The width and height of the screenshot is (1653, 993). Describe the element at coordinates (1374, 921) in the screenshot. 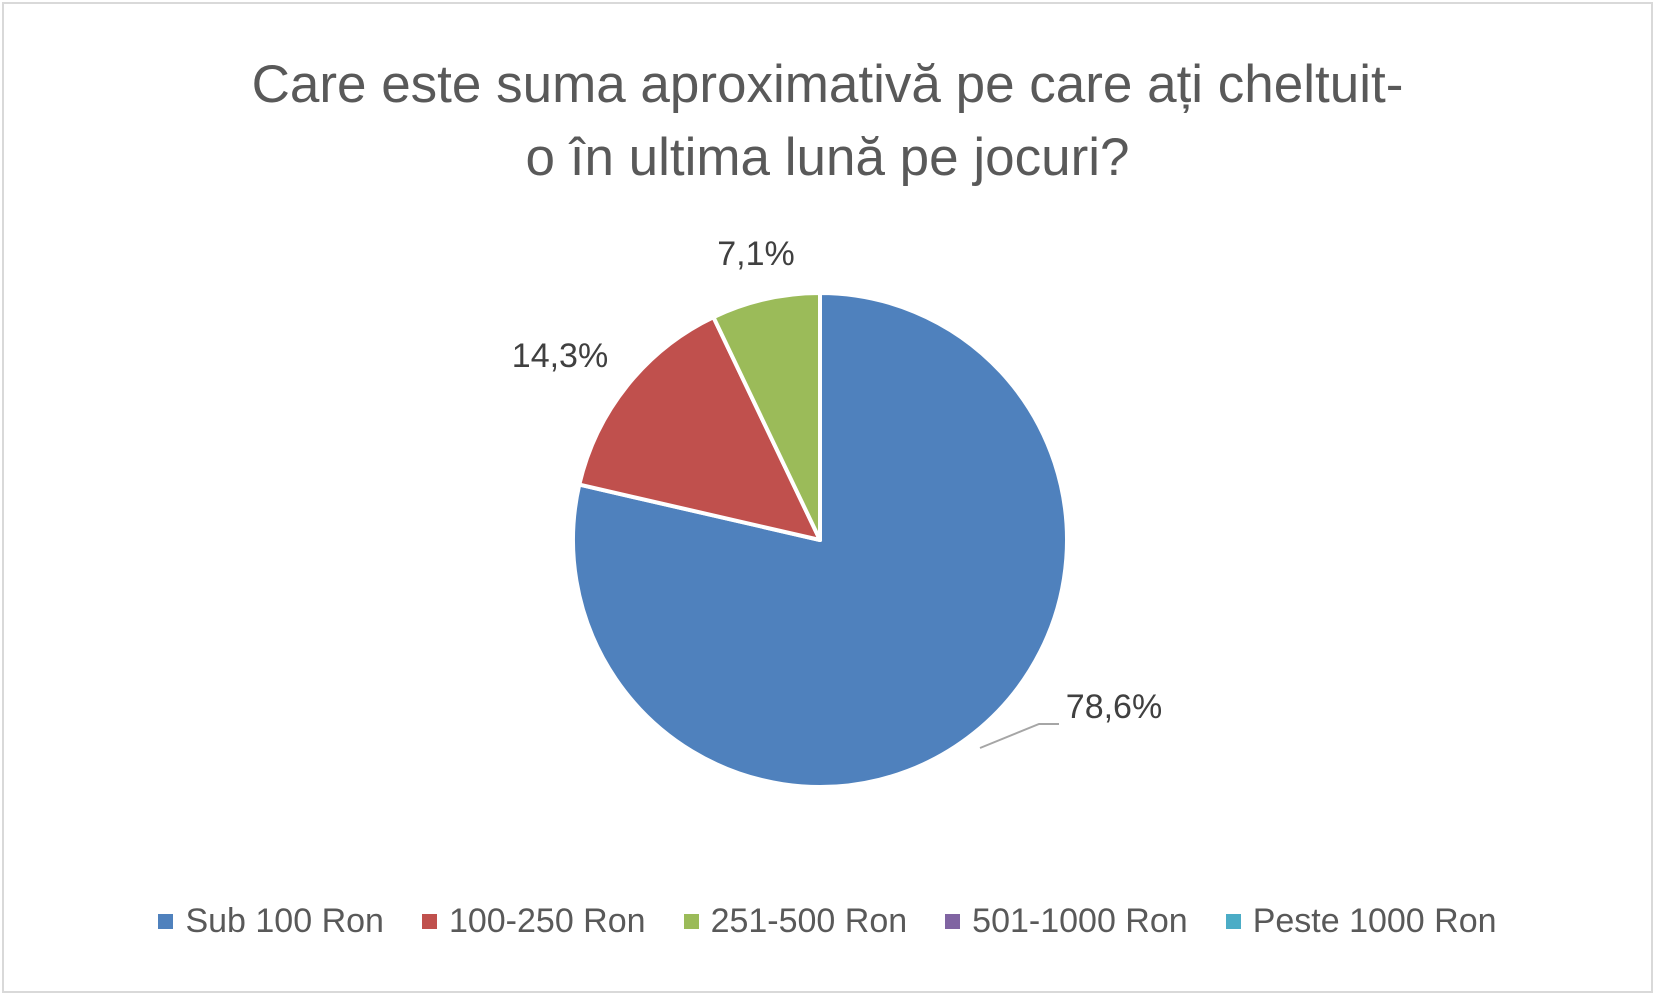

I see `legend-label-5: Peste 1000 Ron` at that location.